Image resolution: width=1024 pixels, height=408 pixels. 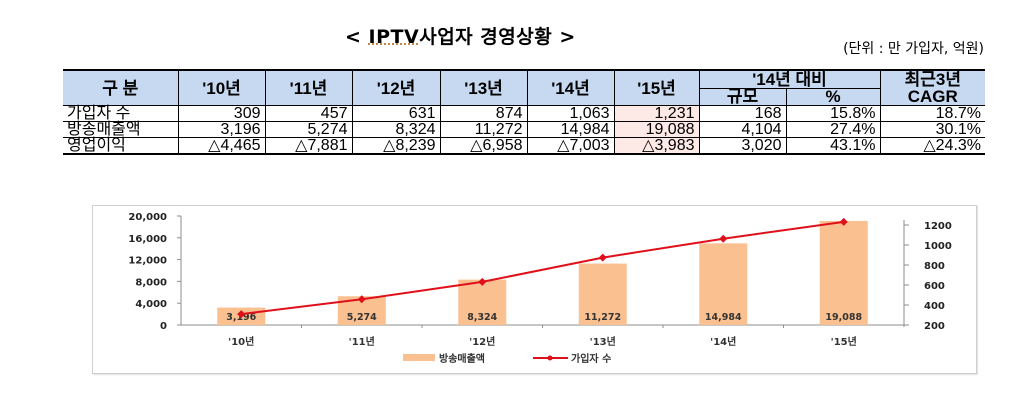 I want to click on x-tick-label: '13년, so click(x=603, y=341).